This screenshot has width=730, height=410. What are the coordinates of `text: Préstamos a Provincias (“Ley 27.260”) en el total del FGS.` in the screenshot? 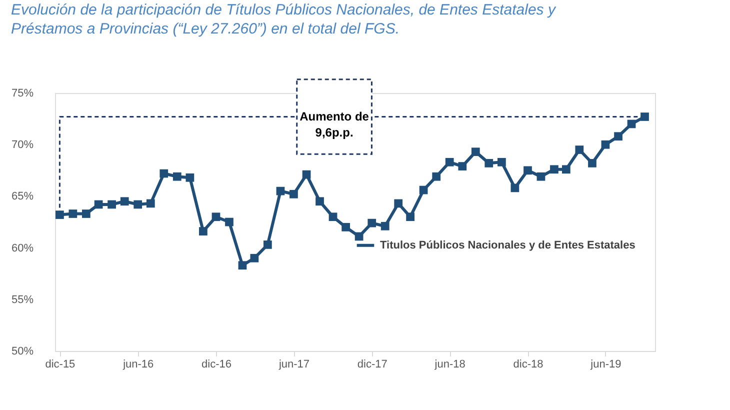 It's located at (205, 29).